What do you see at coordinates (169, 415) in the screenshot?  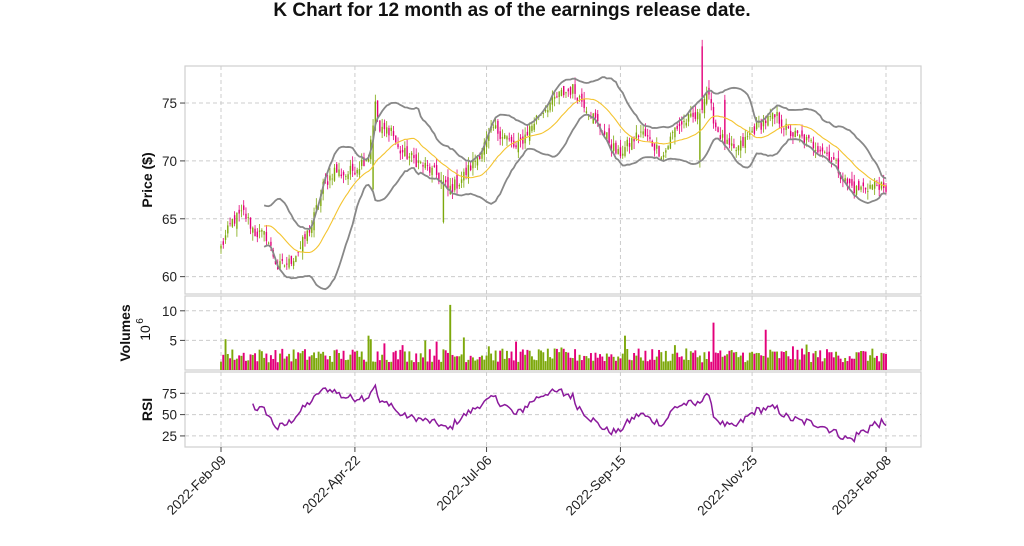 I see `rsi-y-tick-label: 50` at bounding box center [169, 415].